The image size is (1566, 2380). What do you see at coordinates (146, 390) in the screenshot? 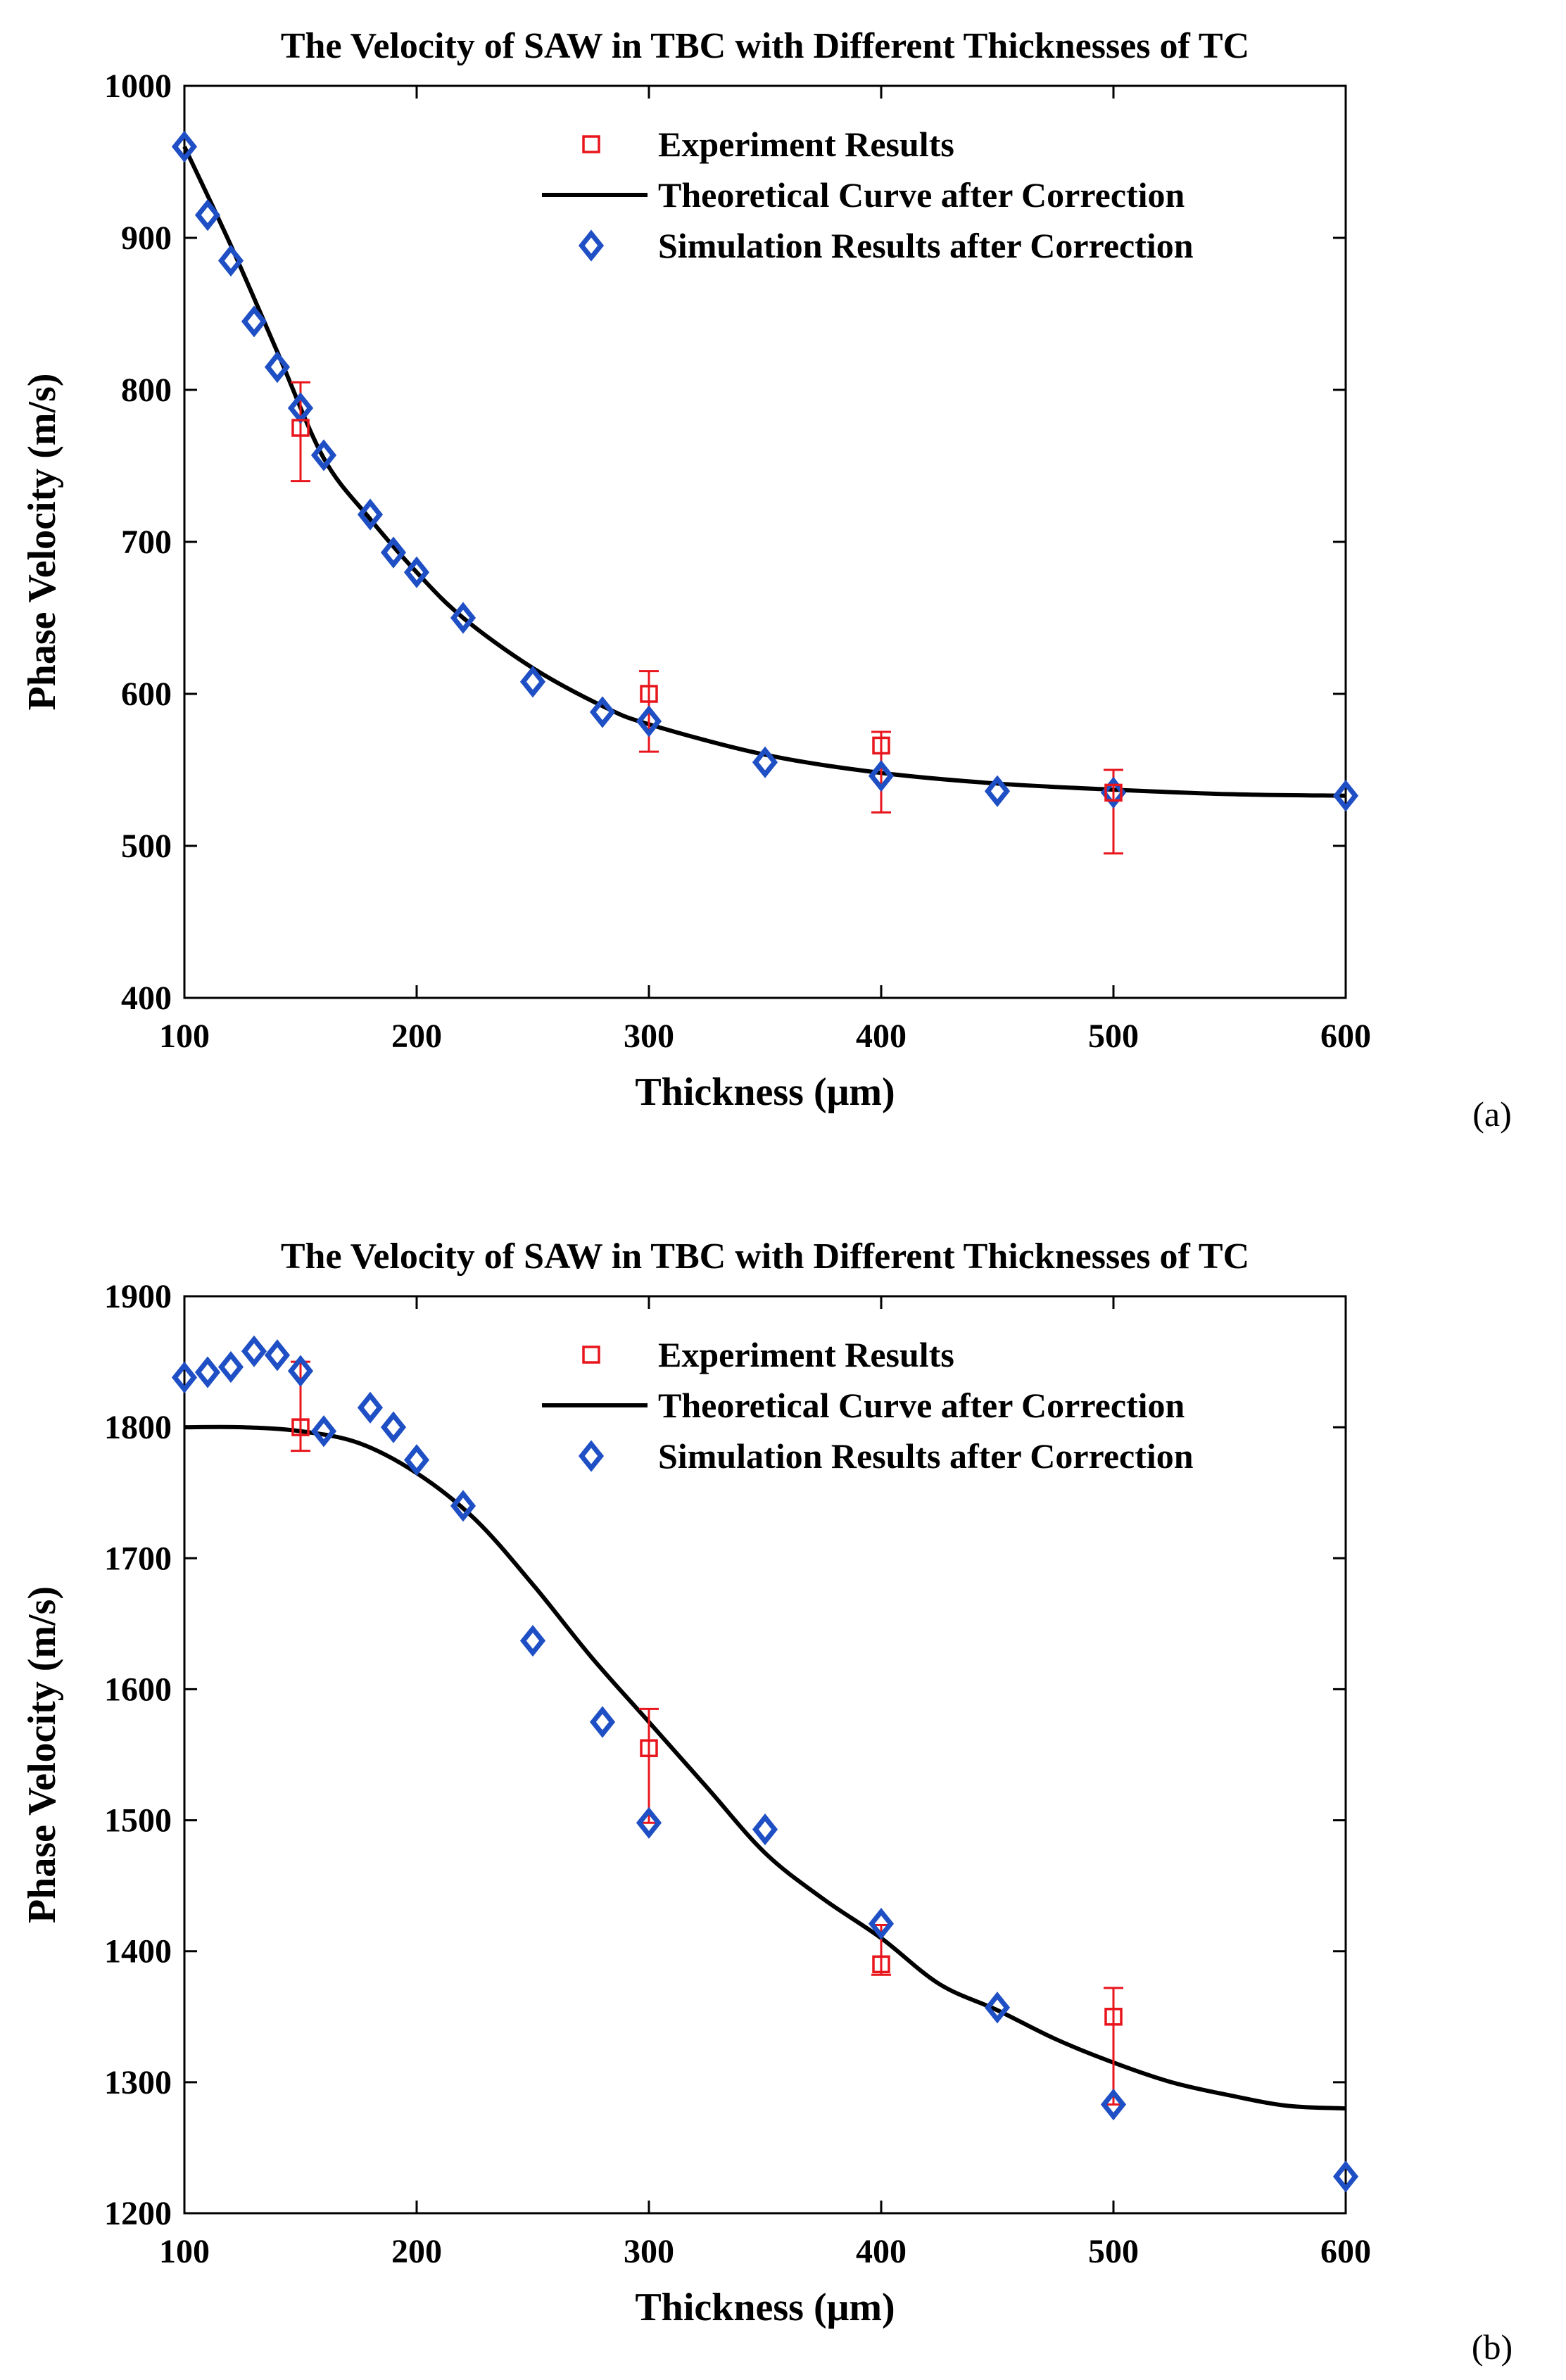
I see `a-y-tick-label: 800` at bounding box center [146, 390].